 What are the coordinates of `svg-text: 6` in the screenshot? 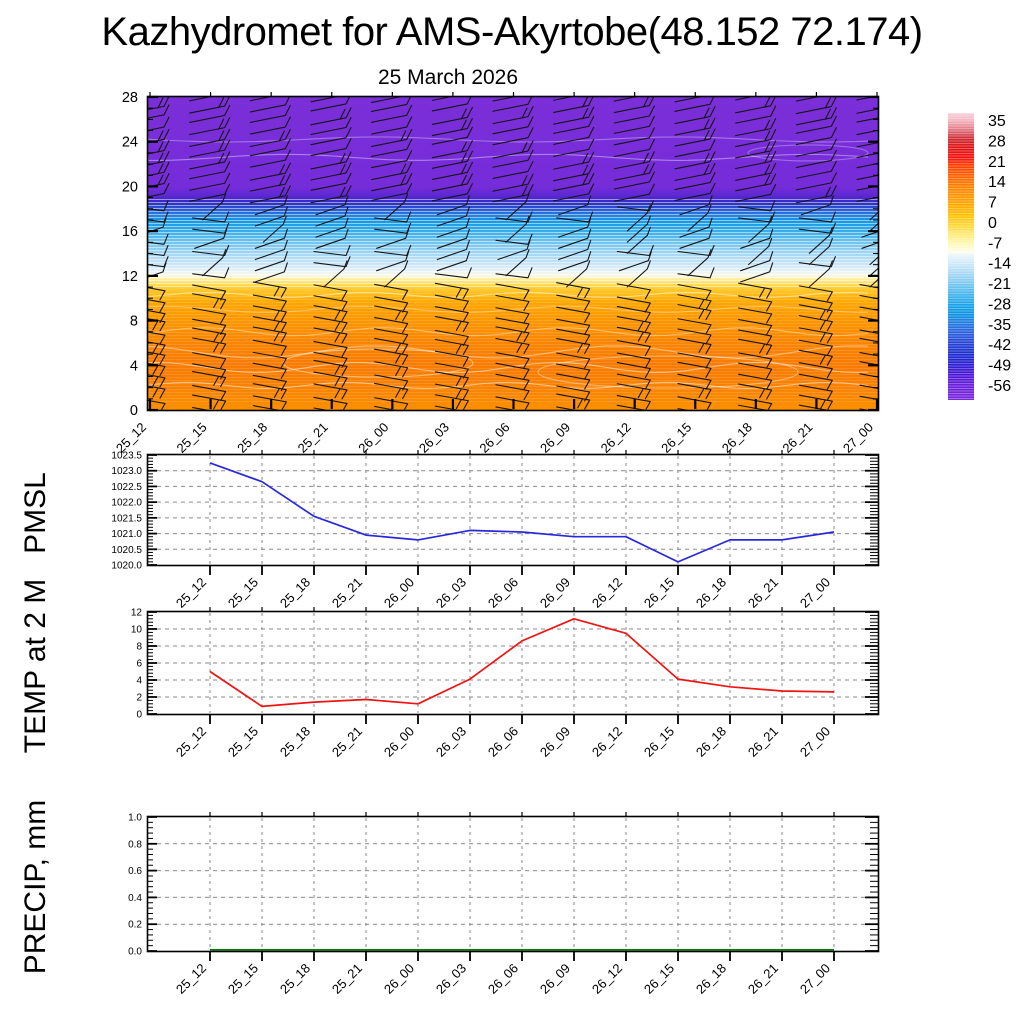 It's located at (139, 664).